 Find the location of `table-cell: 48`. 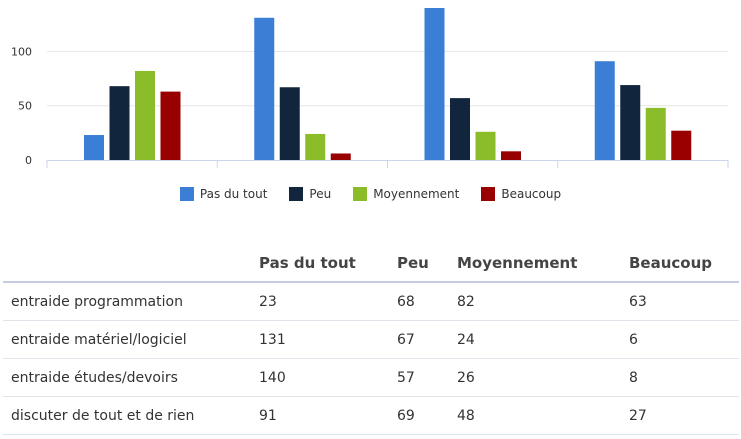

table-cell: 48 is located at coordinates (535, 415).